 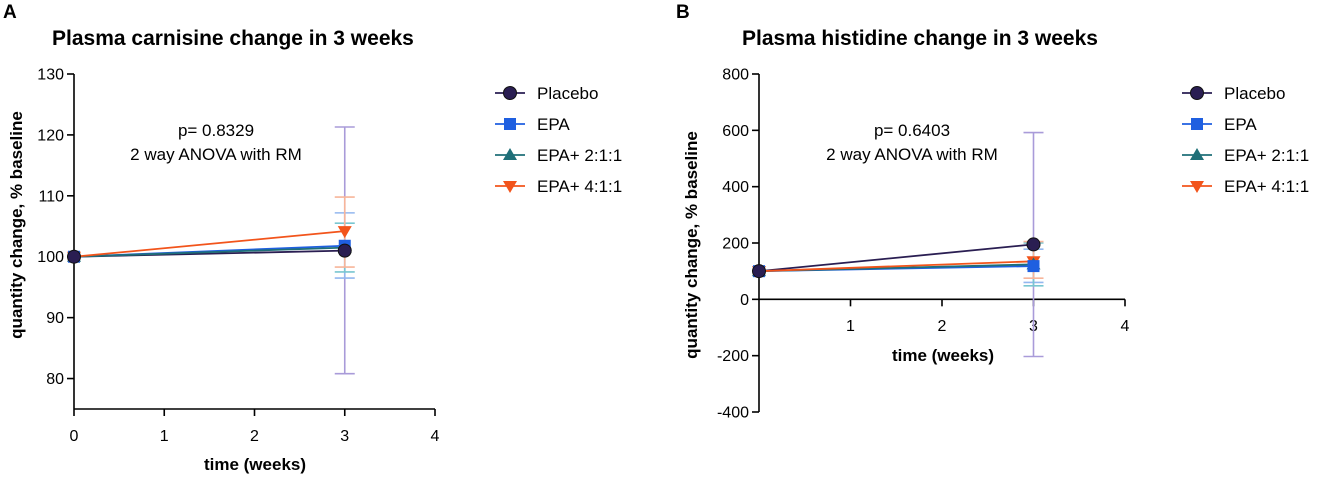 I want to click on chart-title-a: Plasma carnisine change in 3 weeks, so click(x=233, y=38).